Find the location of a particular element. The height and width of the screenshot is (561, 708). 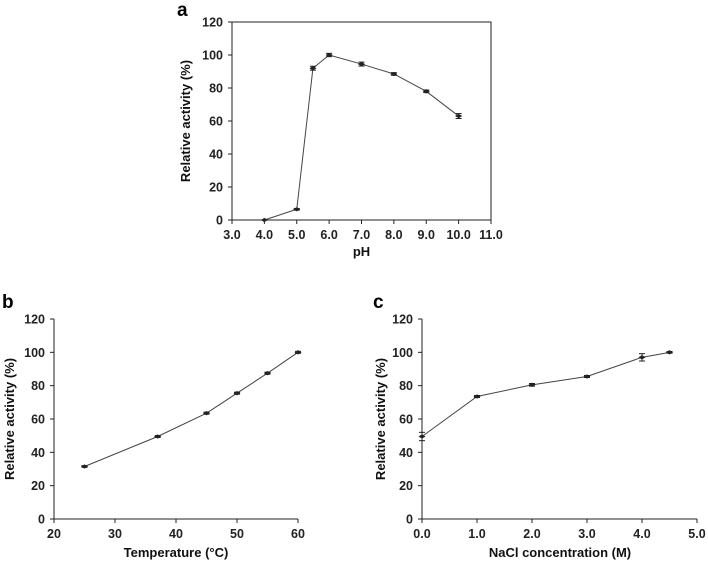

panel-a-y-tick-label: 100 is located at coordinates (212, 56).